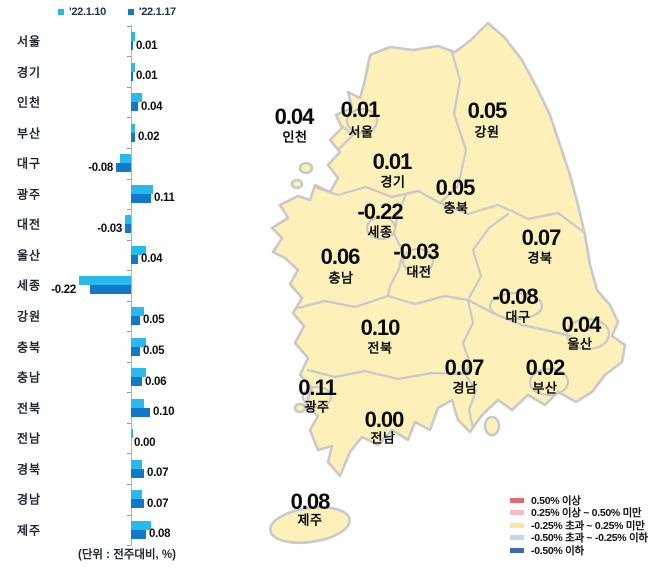  What do you see at coordinates (29, 377) in the screenshot?
I see `bar-category-label: 충남` at bounding box center [29, 377].